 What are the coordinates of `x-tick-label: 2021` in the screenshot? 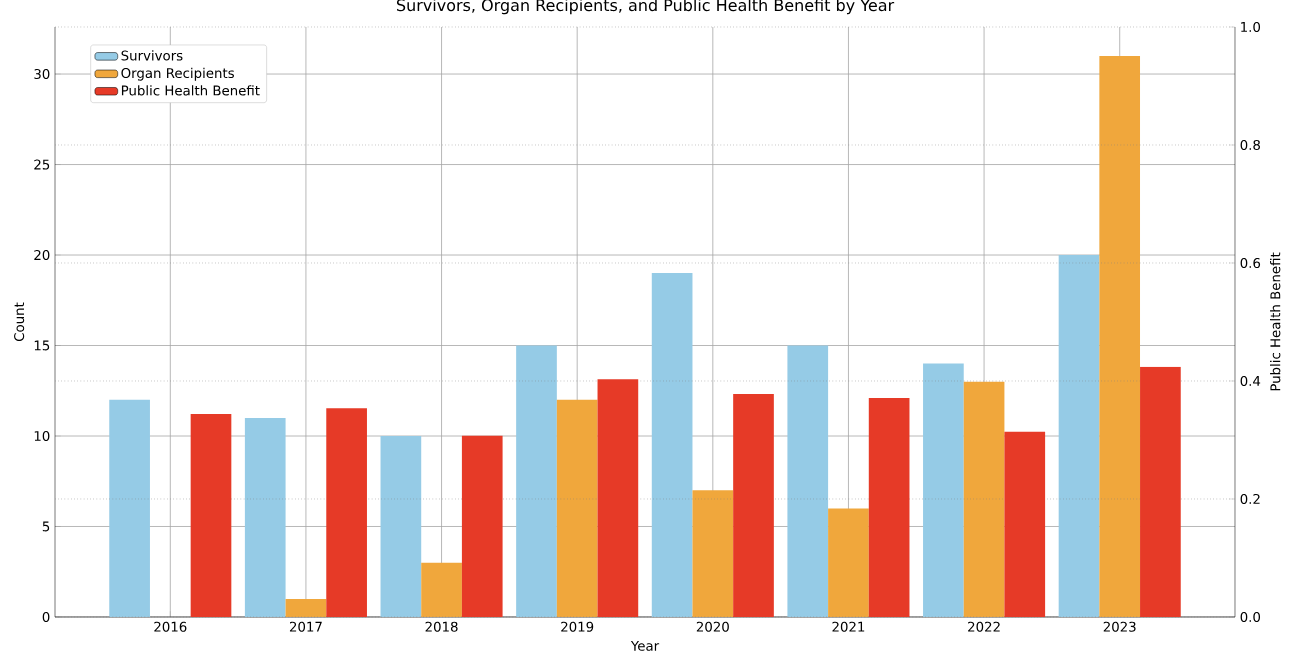 It's located at (848, 626).